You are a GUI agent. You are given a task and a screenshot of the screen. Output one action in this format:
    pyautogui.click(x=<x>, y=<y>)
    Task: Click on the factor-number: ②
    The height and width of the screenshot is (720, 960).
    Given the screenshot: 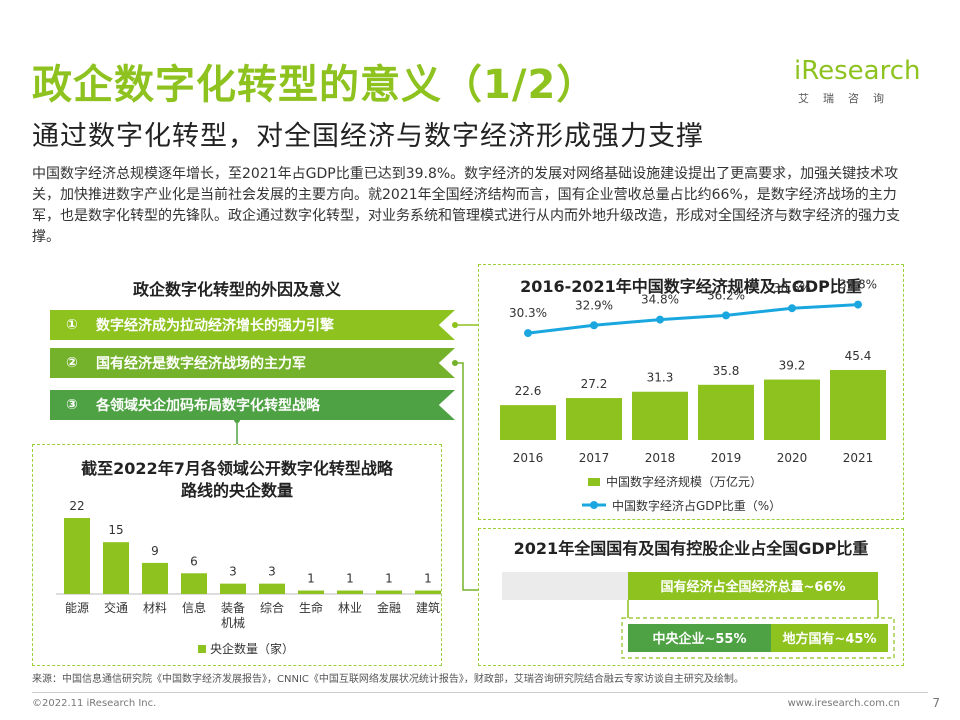 What is the action you would take?
    pyautogui.click(x=72, y=363)
    